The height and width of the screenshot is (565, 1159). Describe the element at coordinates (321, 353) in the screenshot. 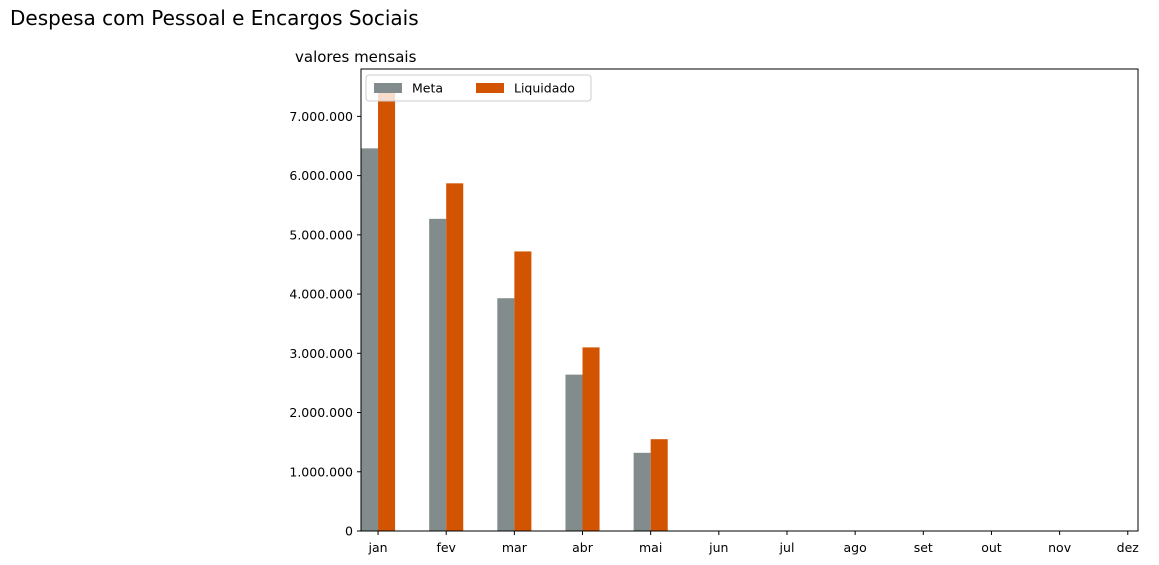

I see `y-tick-label: 3.000.000` at that location.